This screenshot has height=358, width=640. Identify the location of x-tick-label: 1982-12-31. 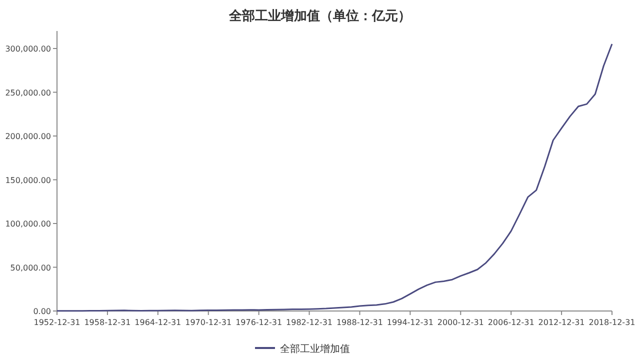
(309, 322).